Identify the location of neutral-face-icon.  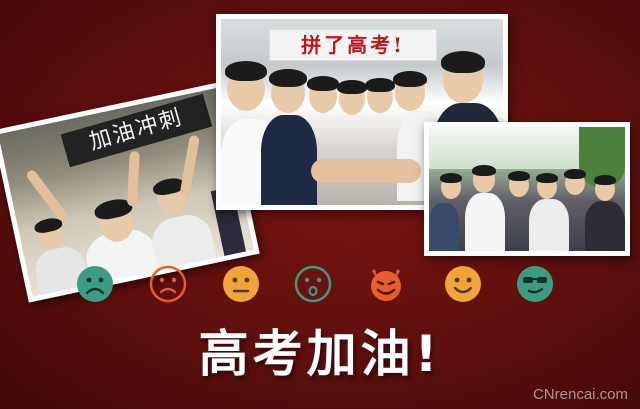
(241, 284).